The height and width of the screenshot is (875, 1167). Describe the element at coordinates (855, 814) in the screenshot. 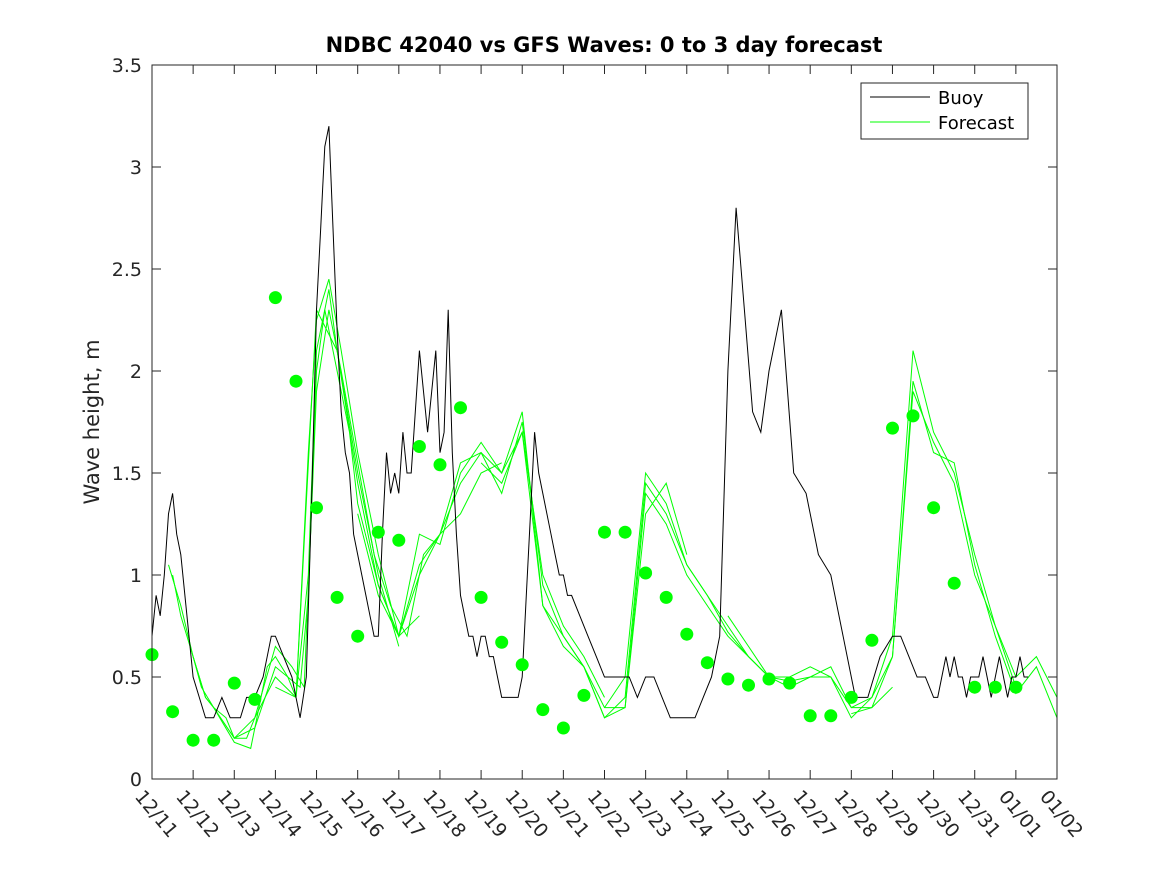

I see `x-tick-label: 12/28` at that location.